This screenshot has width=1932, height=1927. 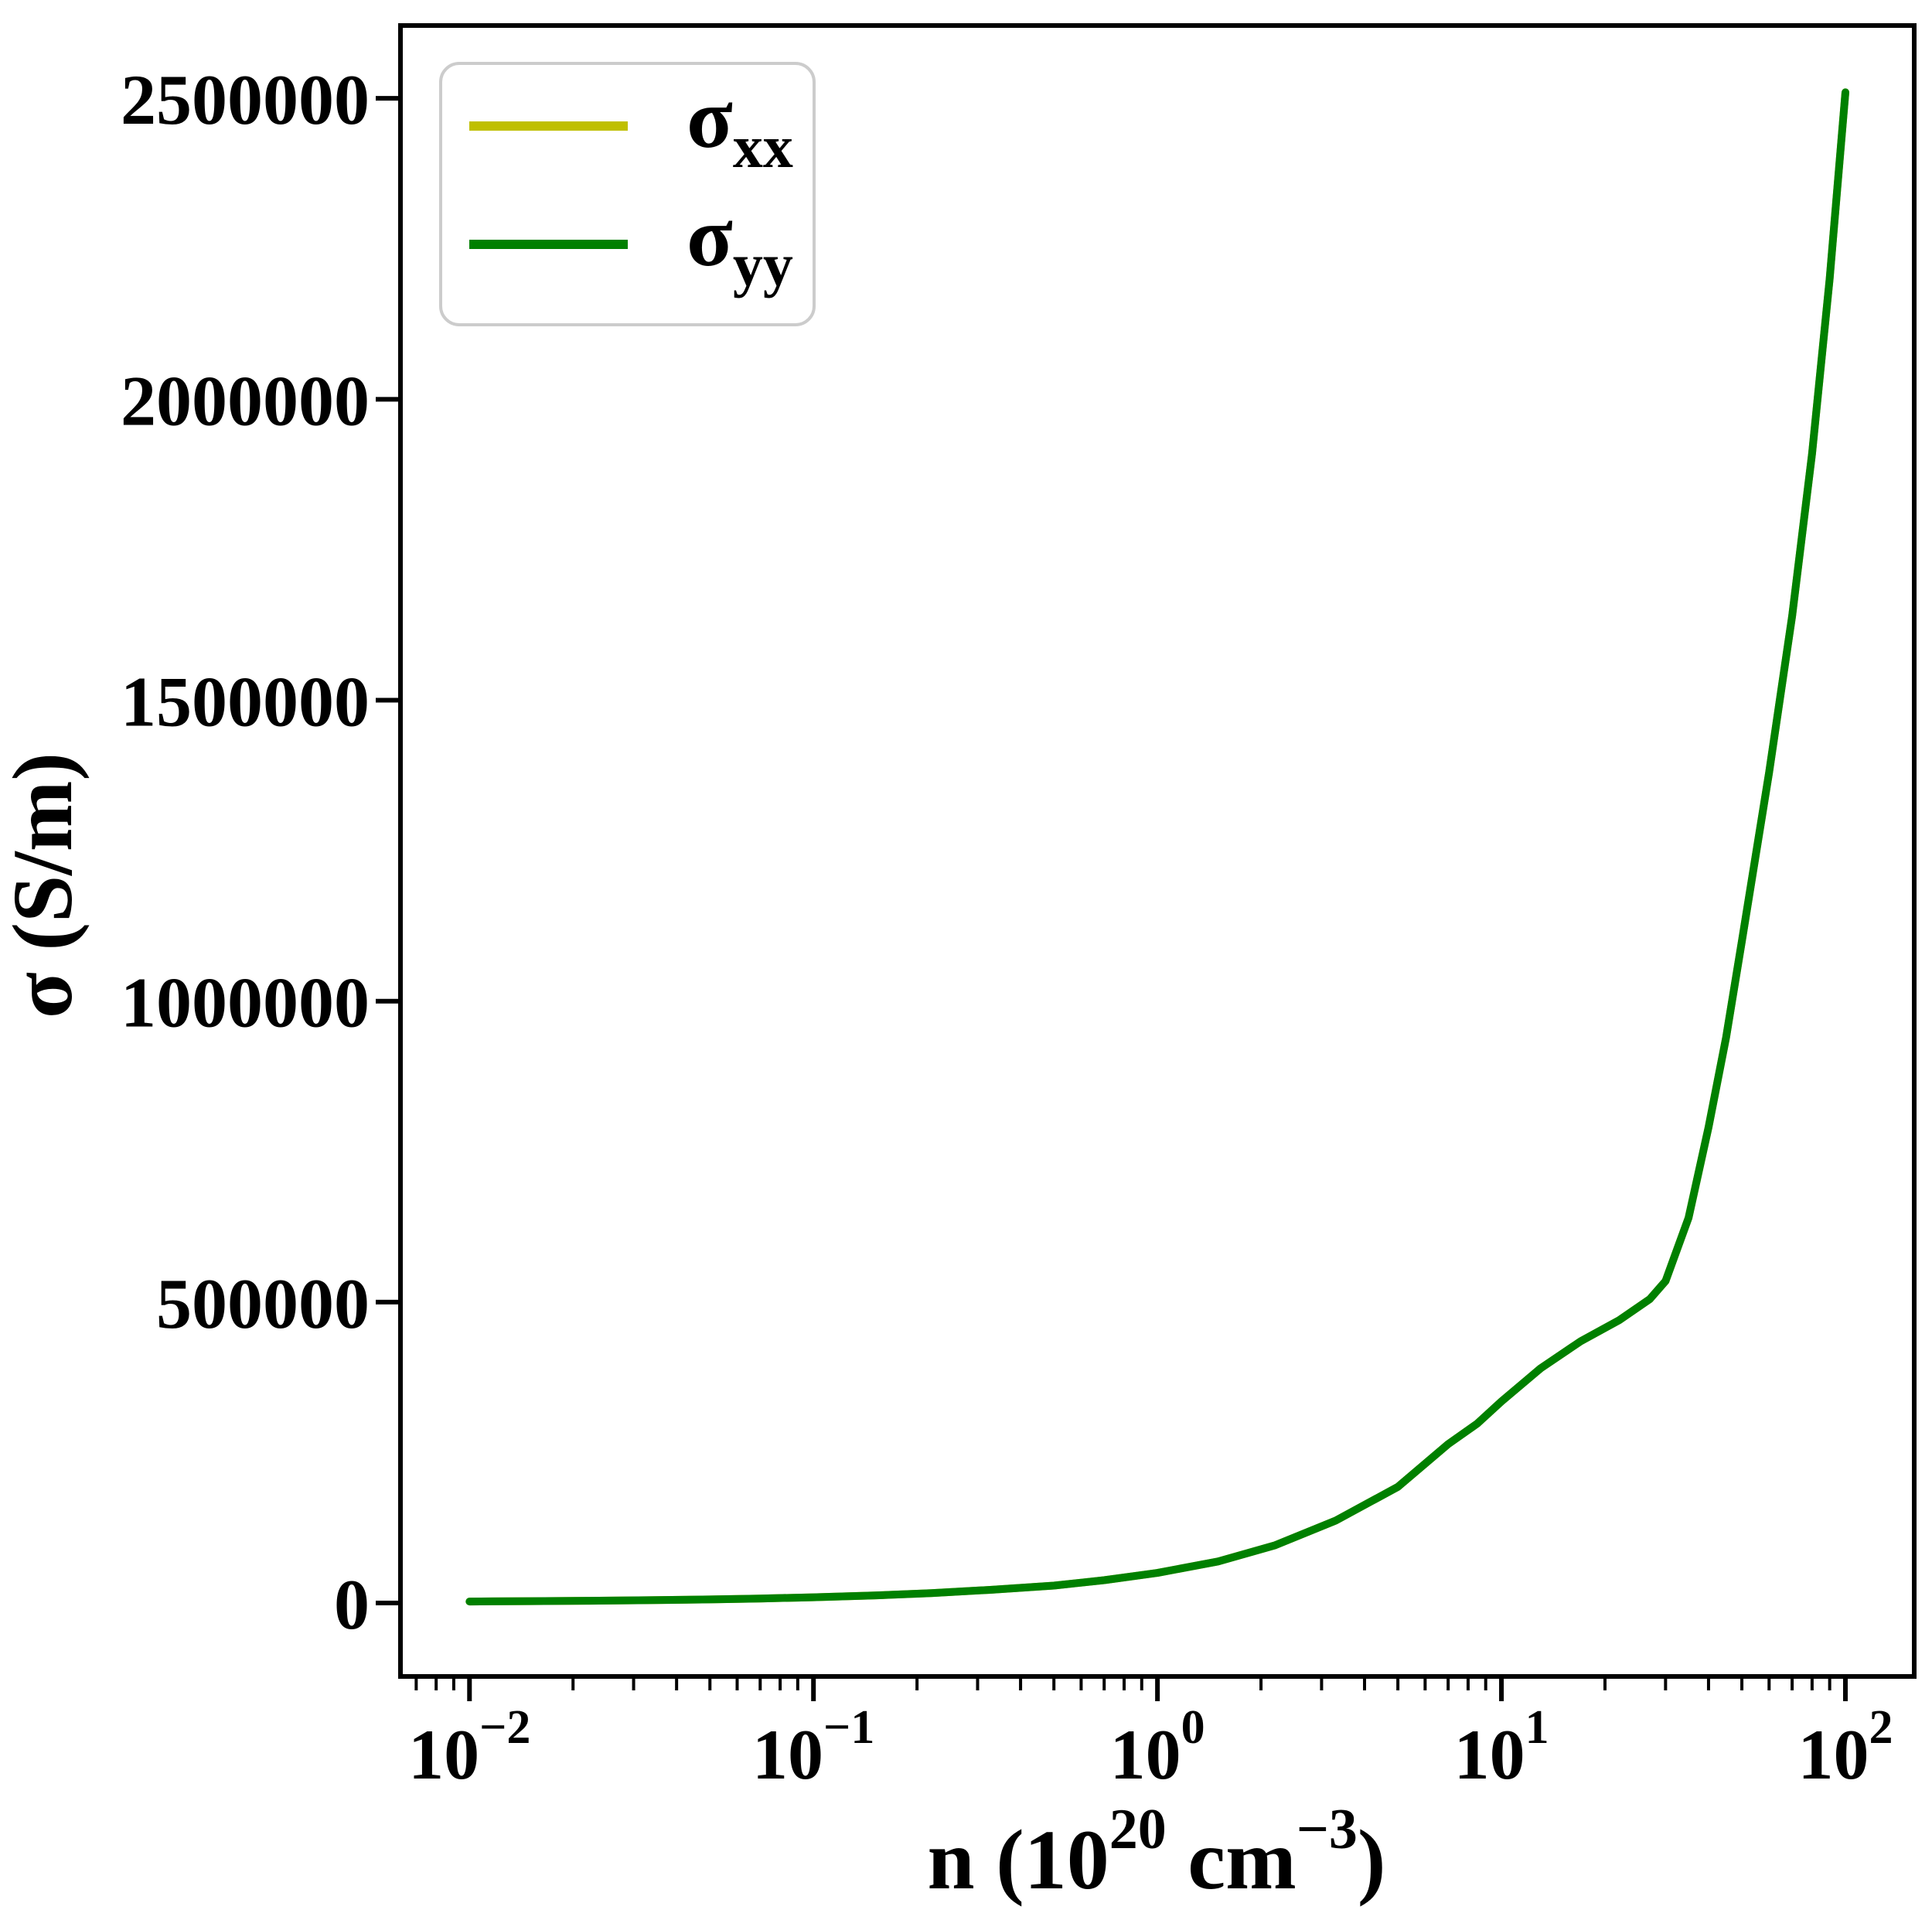 What do you see at coordinates (245, 852) in the screenshot?
I see `y-axis-tick-labels: 0 500000 1000000 1500000 2000000 2500000` at bounding box center [245, 852].